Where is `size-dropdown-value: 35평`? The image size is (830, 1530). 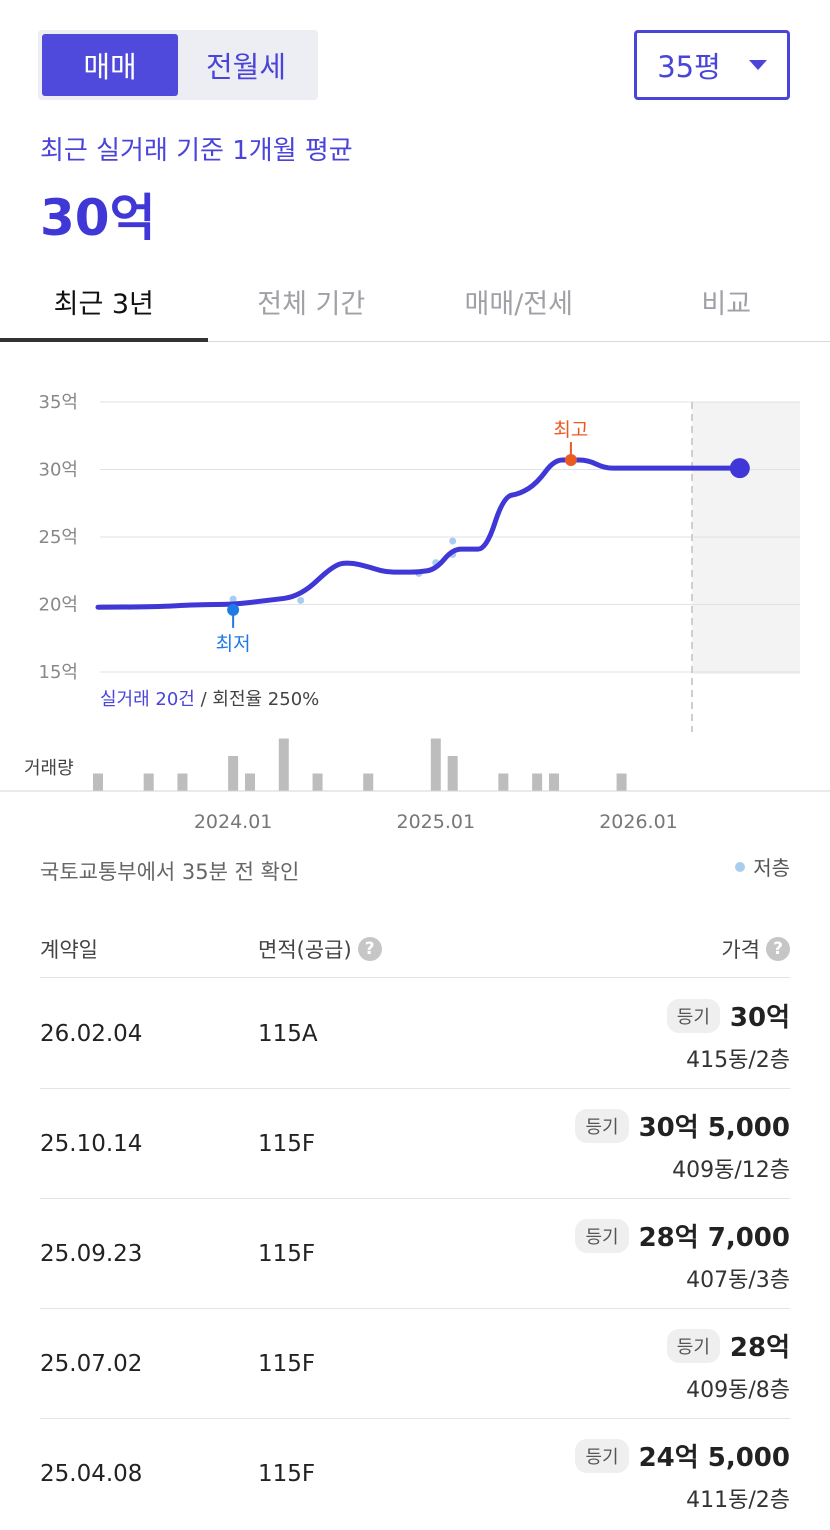 size-dropdown-value: 35평 is located at coordinates (689, 67).